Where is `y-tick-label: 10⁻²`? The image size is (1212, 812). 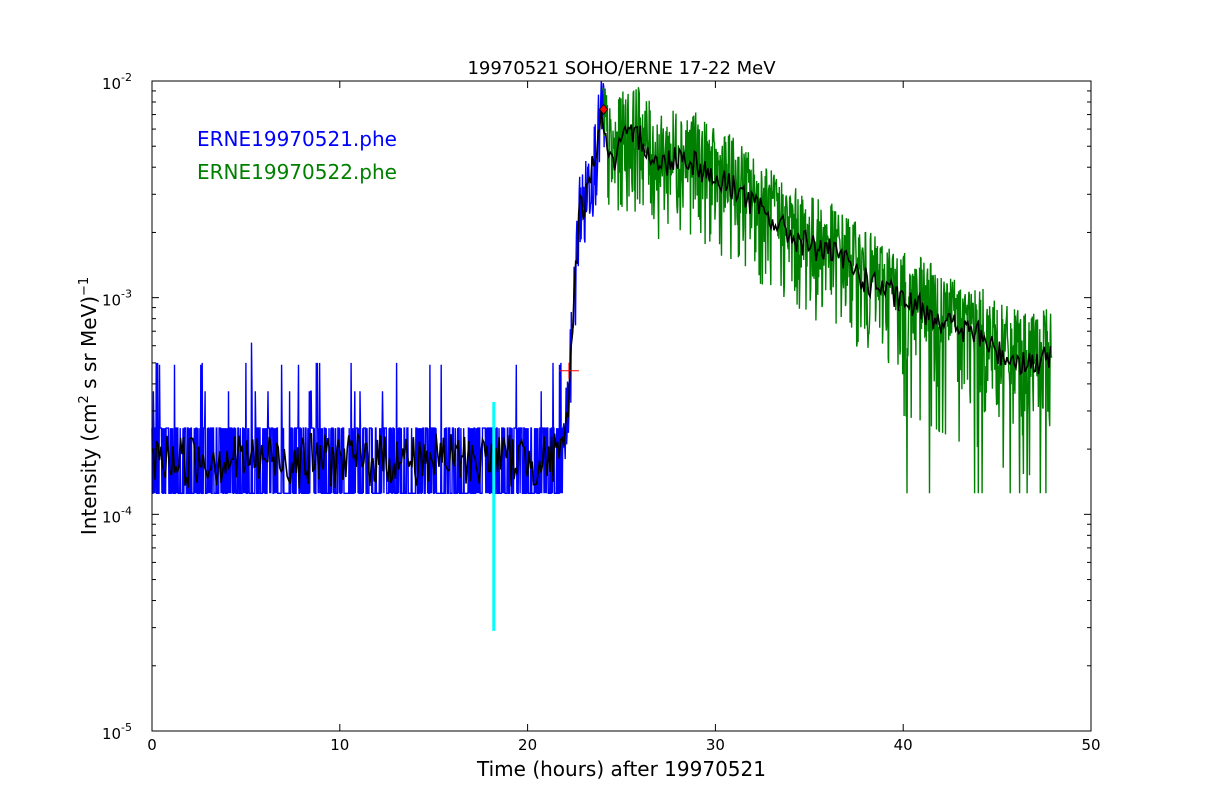
y-tick-label: 10⁻² is located at coordinates (117, 82).